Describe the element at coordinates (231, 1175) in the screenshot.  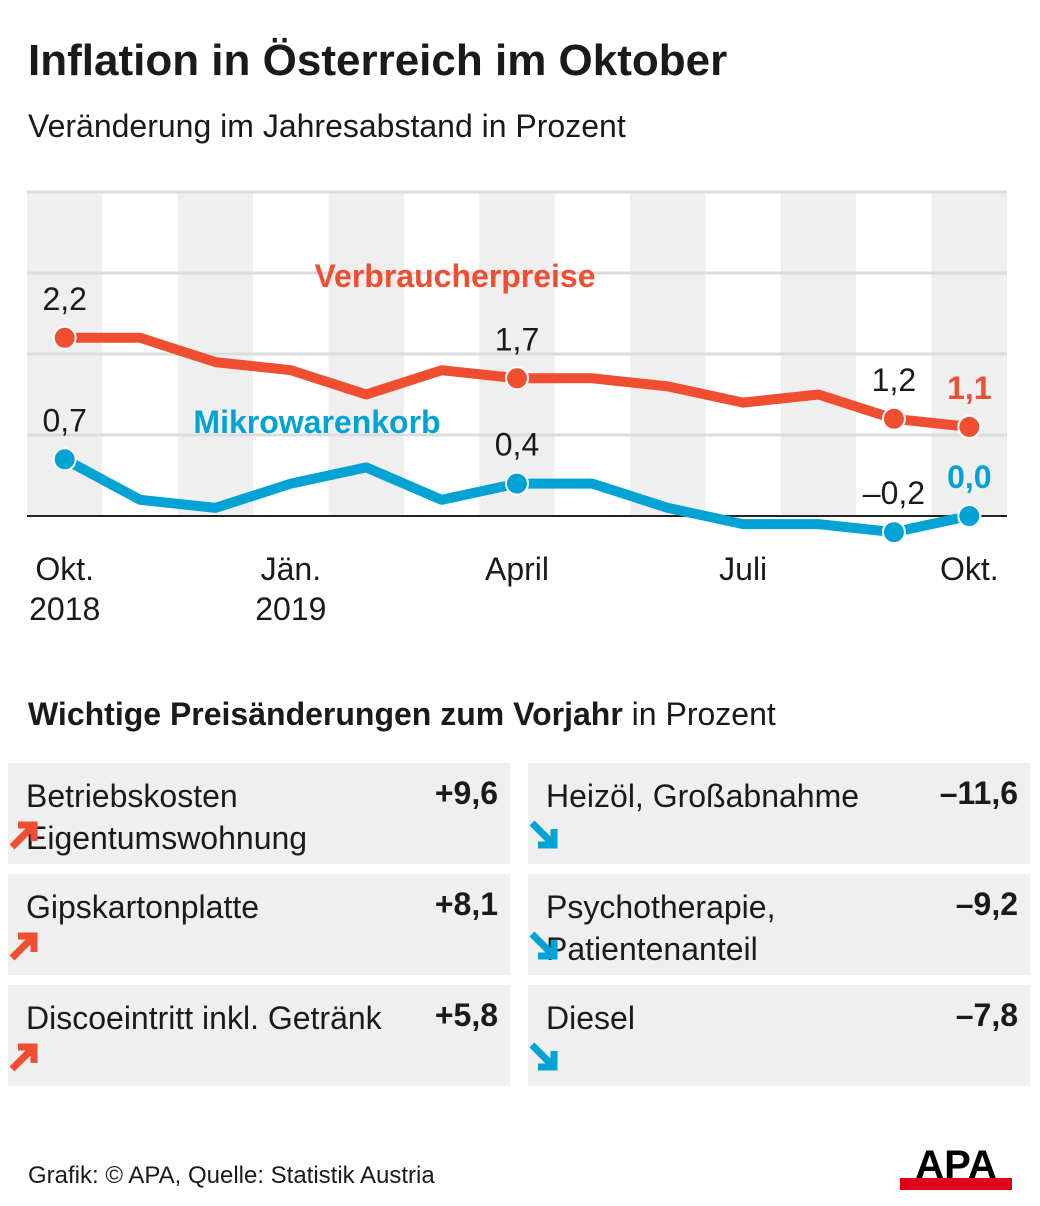
I see `source-footer: Grafik: © APA, Quelle: Statistik Austria` at that location.